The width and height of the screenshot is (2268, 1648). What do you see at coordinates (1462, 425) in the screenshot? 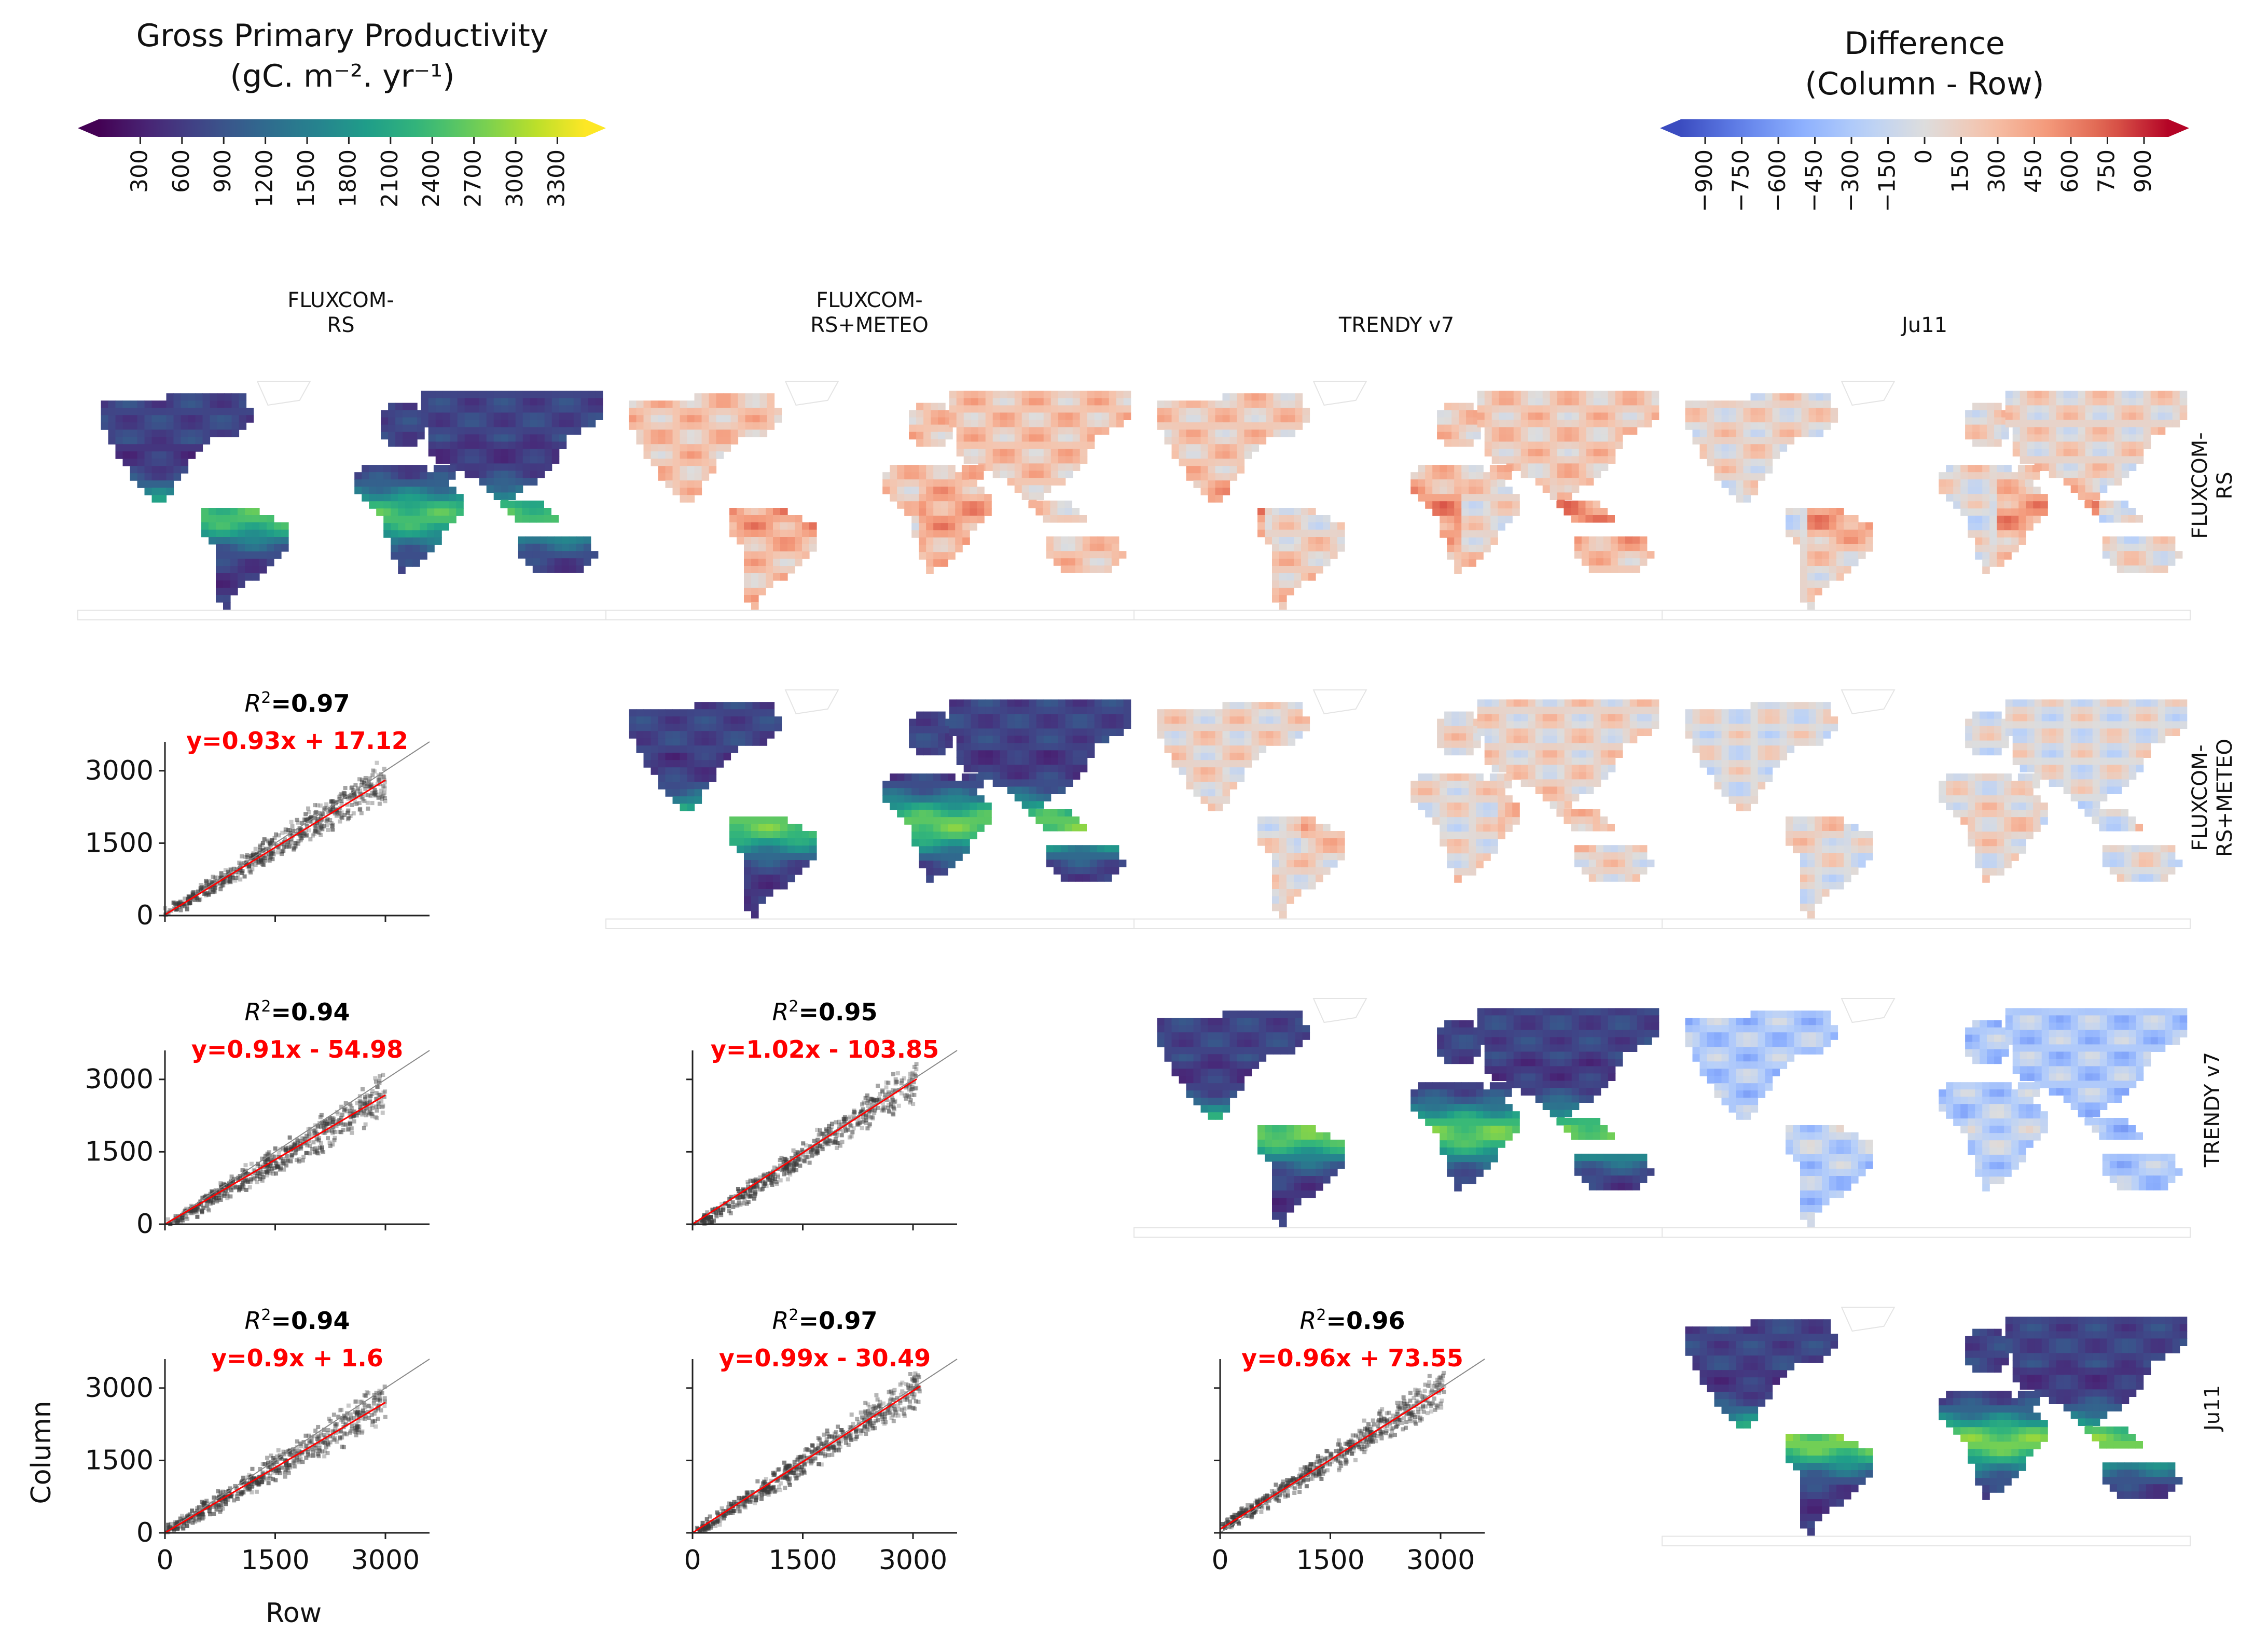
I see `continent-europe` at bounding box center [1462, 425].